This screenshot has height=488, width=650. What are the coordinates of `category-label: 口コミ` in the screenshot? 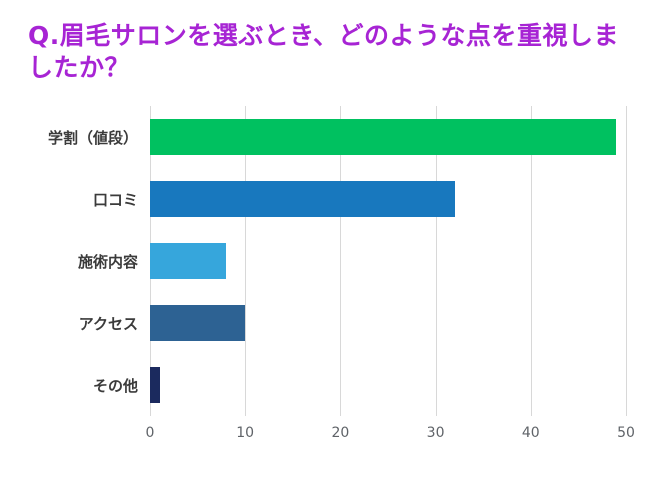 It's located at (115, 199).